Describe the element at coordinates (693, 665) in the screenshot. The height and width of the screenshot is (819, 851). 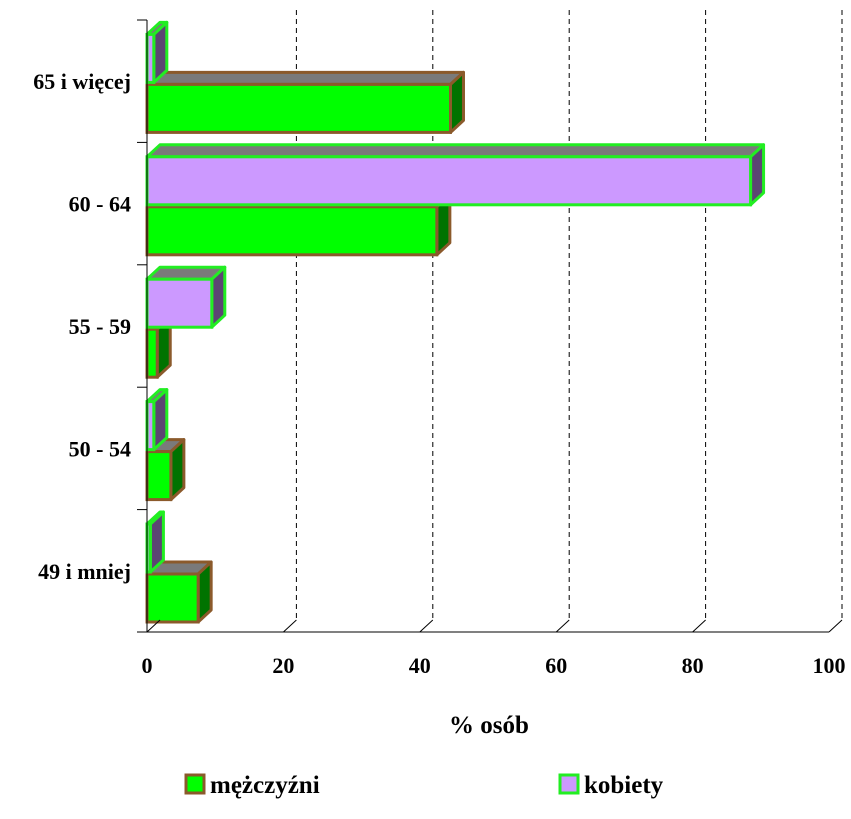
I see `x-tick-label: 80` at that location.